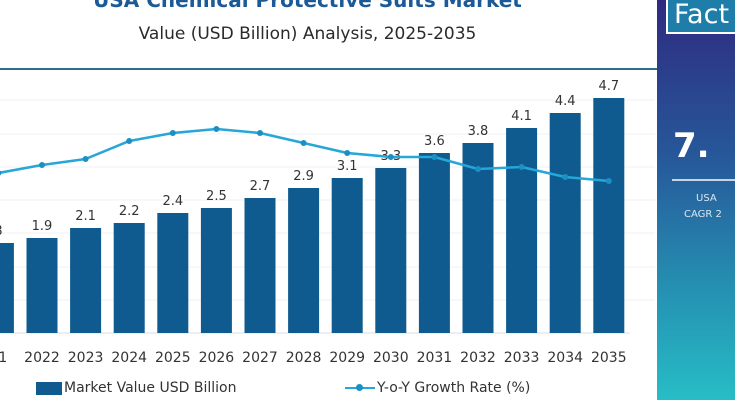 The width and height of the screenshot is (735, 400). I want to click on growth-point-2032, so click(478, 169).